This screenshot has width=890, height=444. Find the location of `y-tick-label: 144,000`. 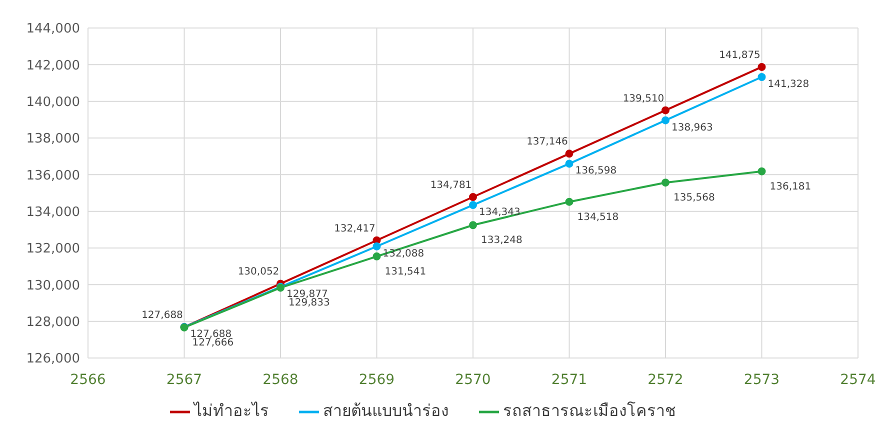

y-tick-label: 144,000 is located at coordinates (53, 29).